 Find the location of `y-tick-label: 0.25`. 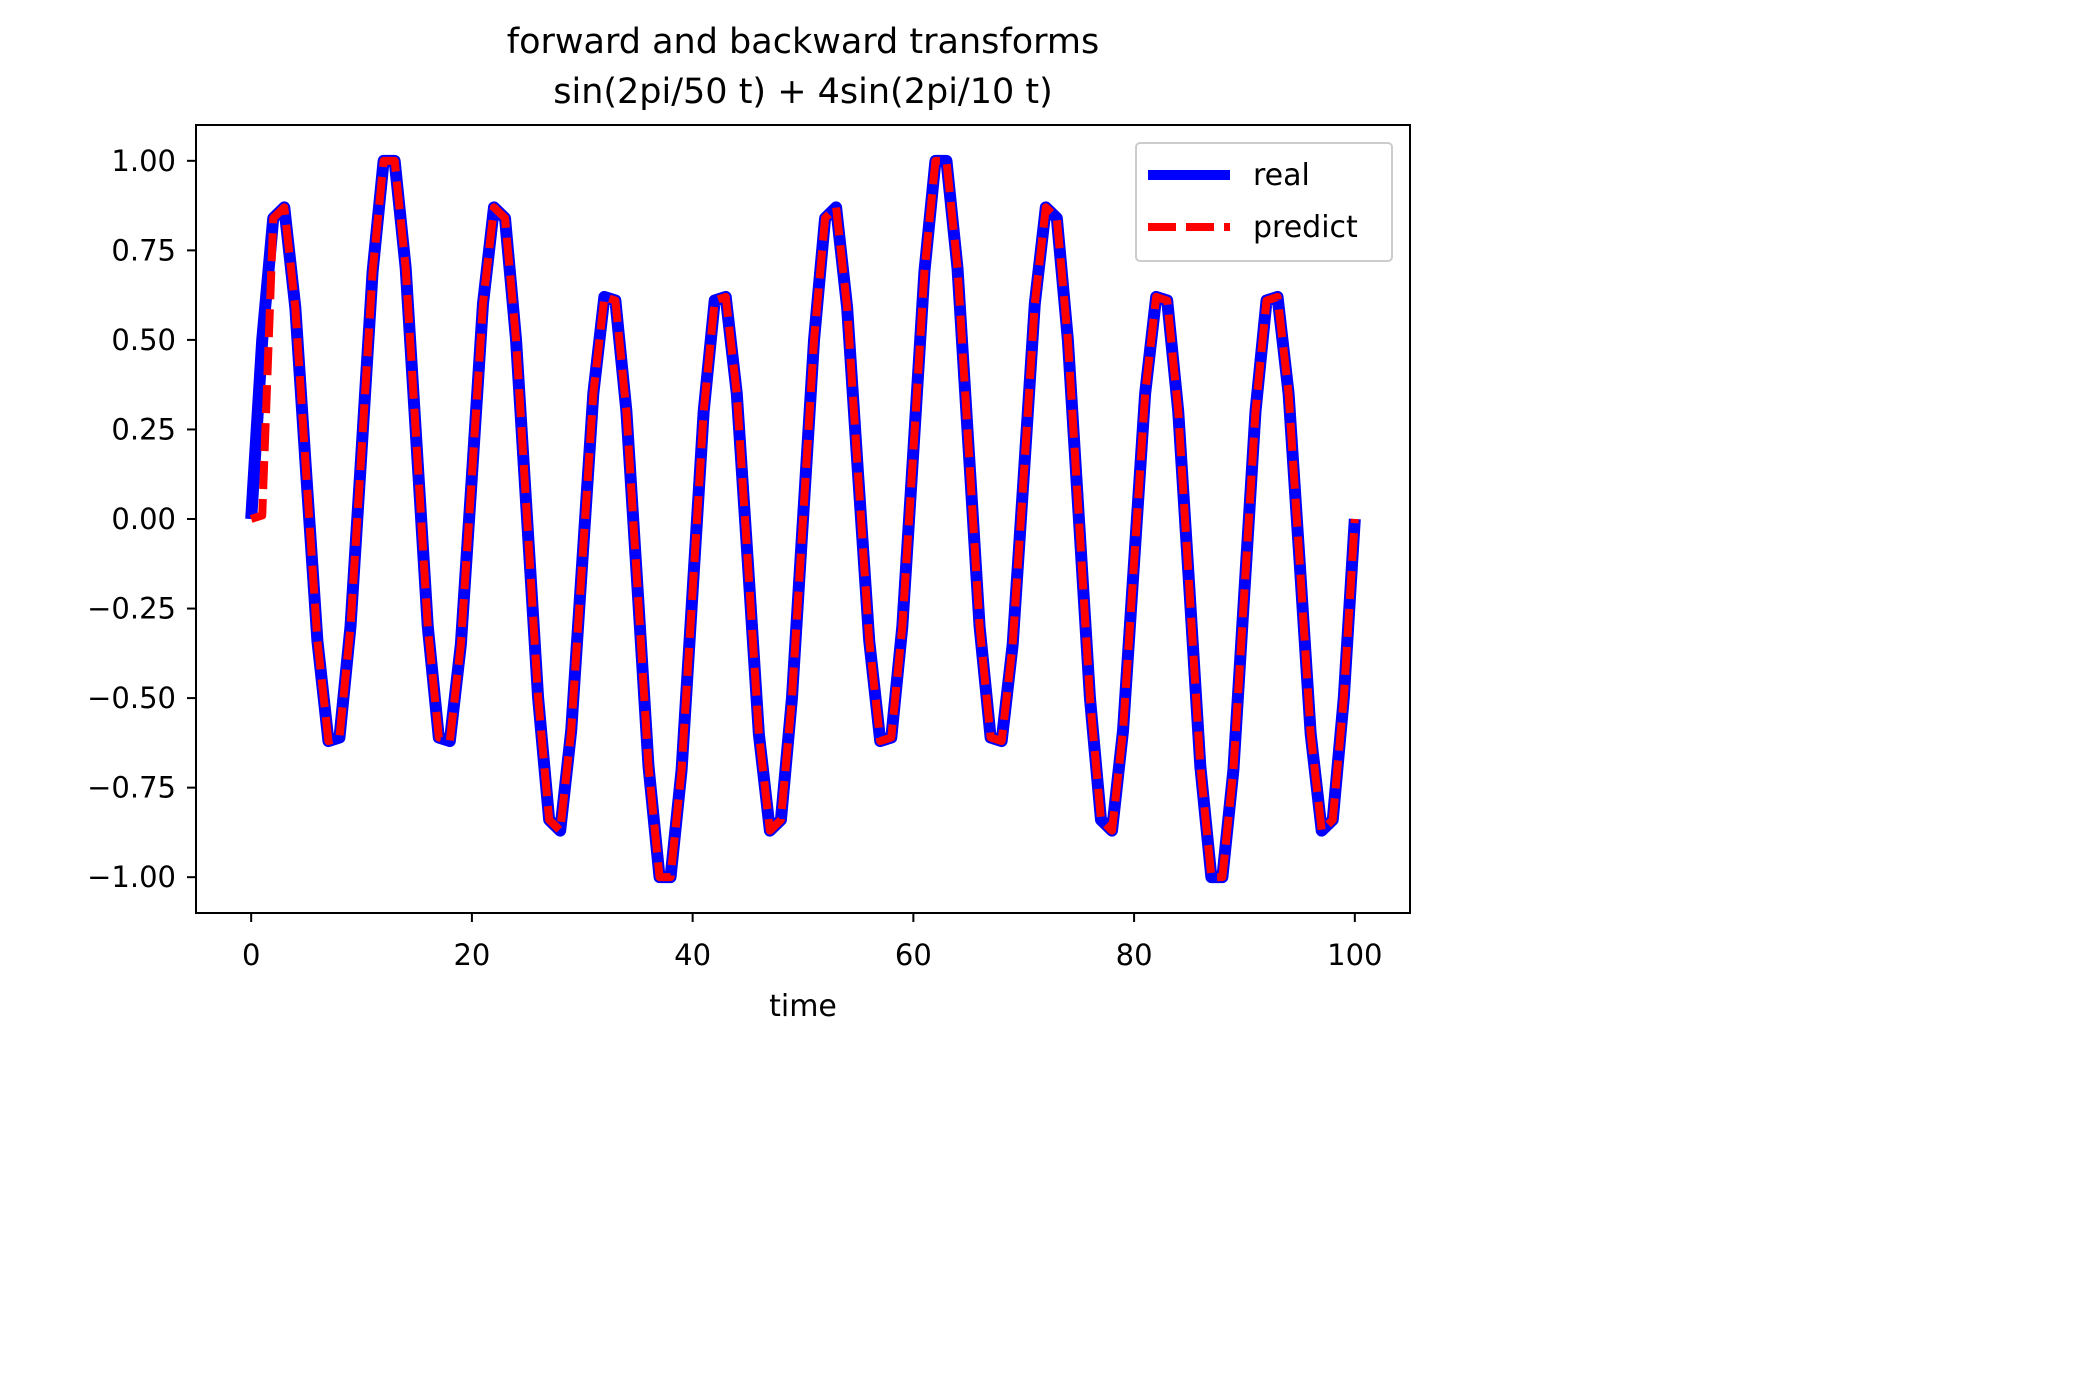

y-tick-label: 0.25 is located at coordinates (143, 429).